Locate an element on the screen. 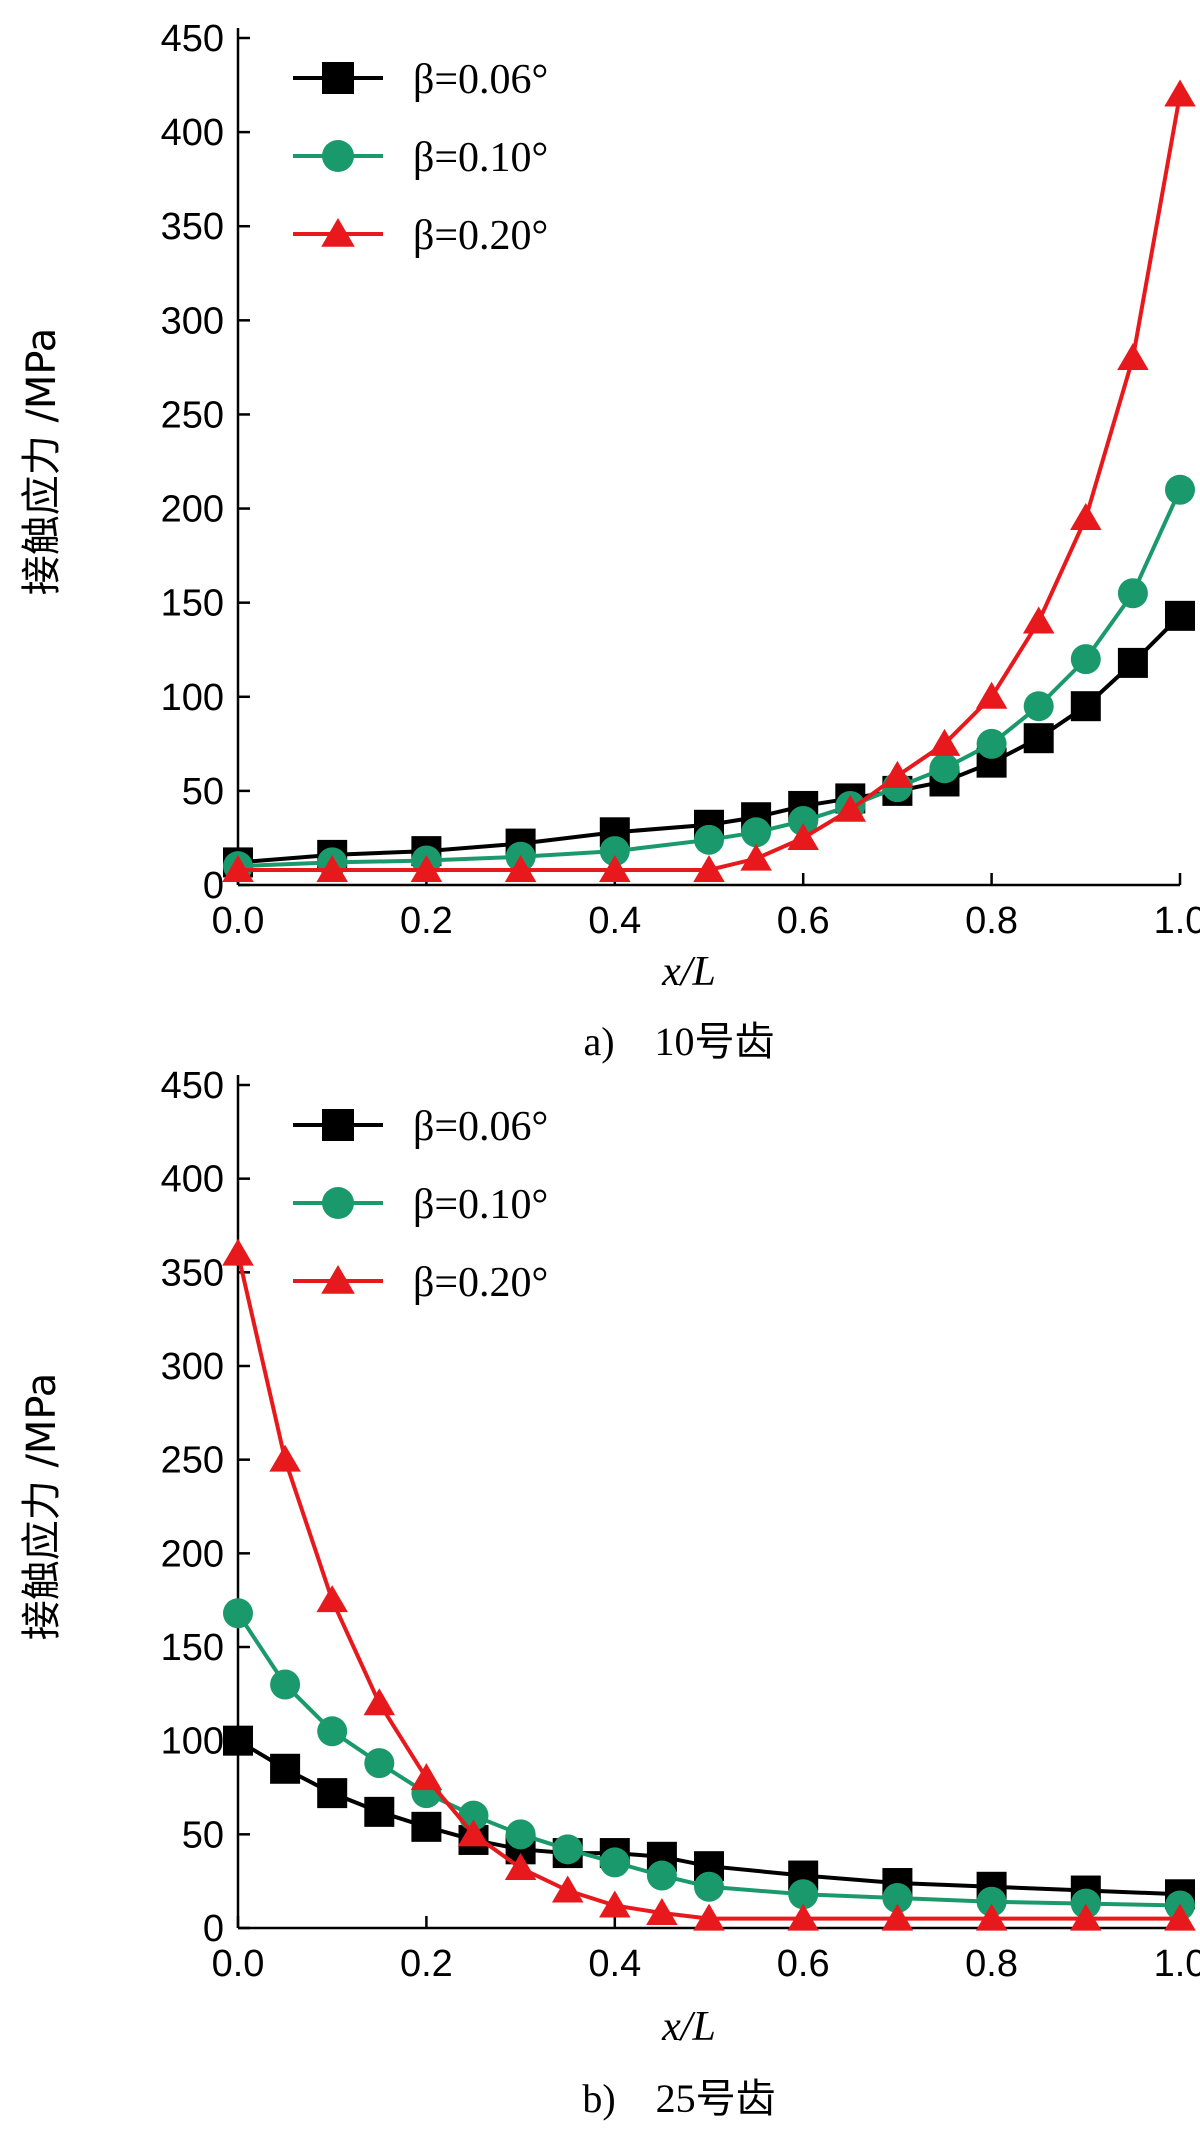 Image resolution: width=1200 pixels, height=2144 pixels. x-tick-label: 1.0 is located at coordinates (1177, 921).